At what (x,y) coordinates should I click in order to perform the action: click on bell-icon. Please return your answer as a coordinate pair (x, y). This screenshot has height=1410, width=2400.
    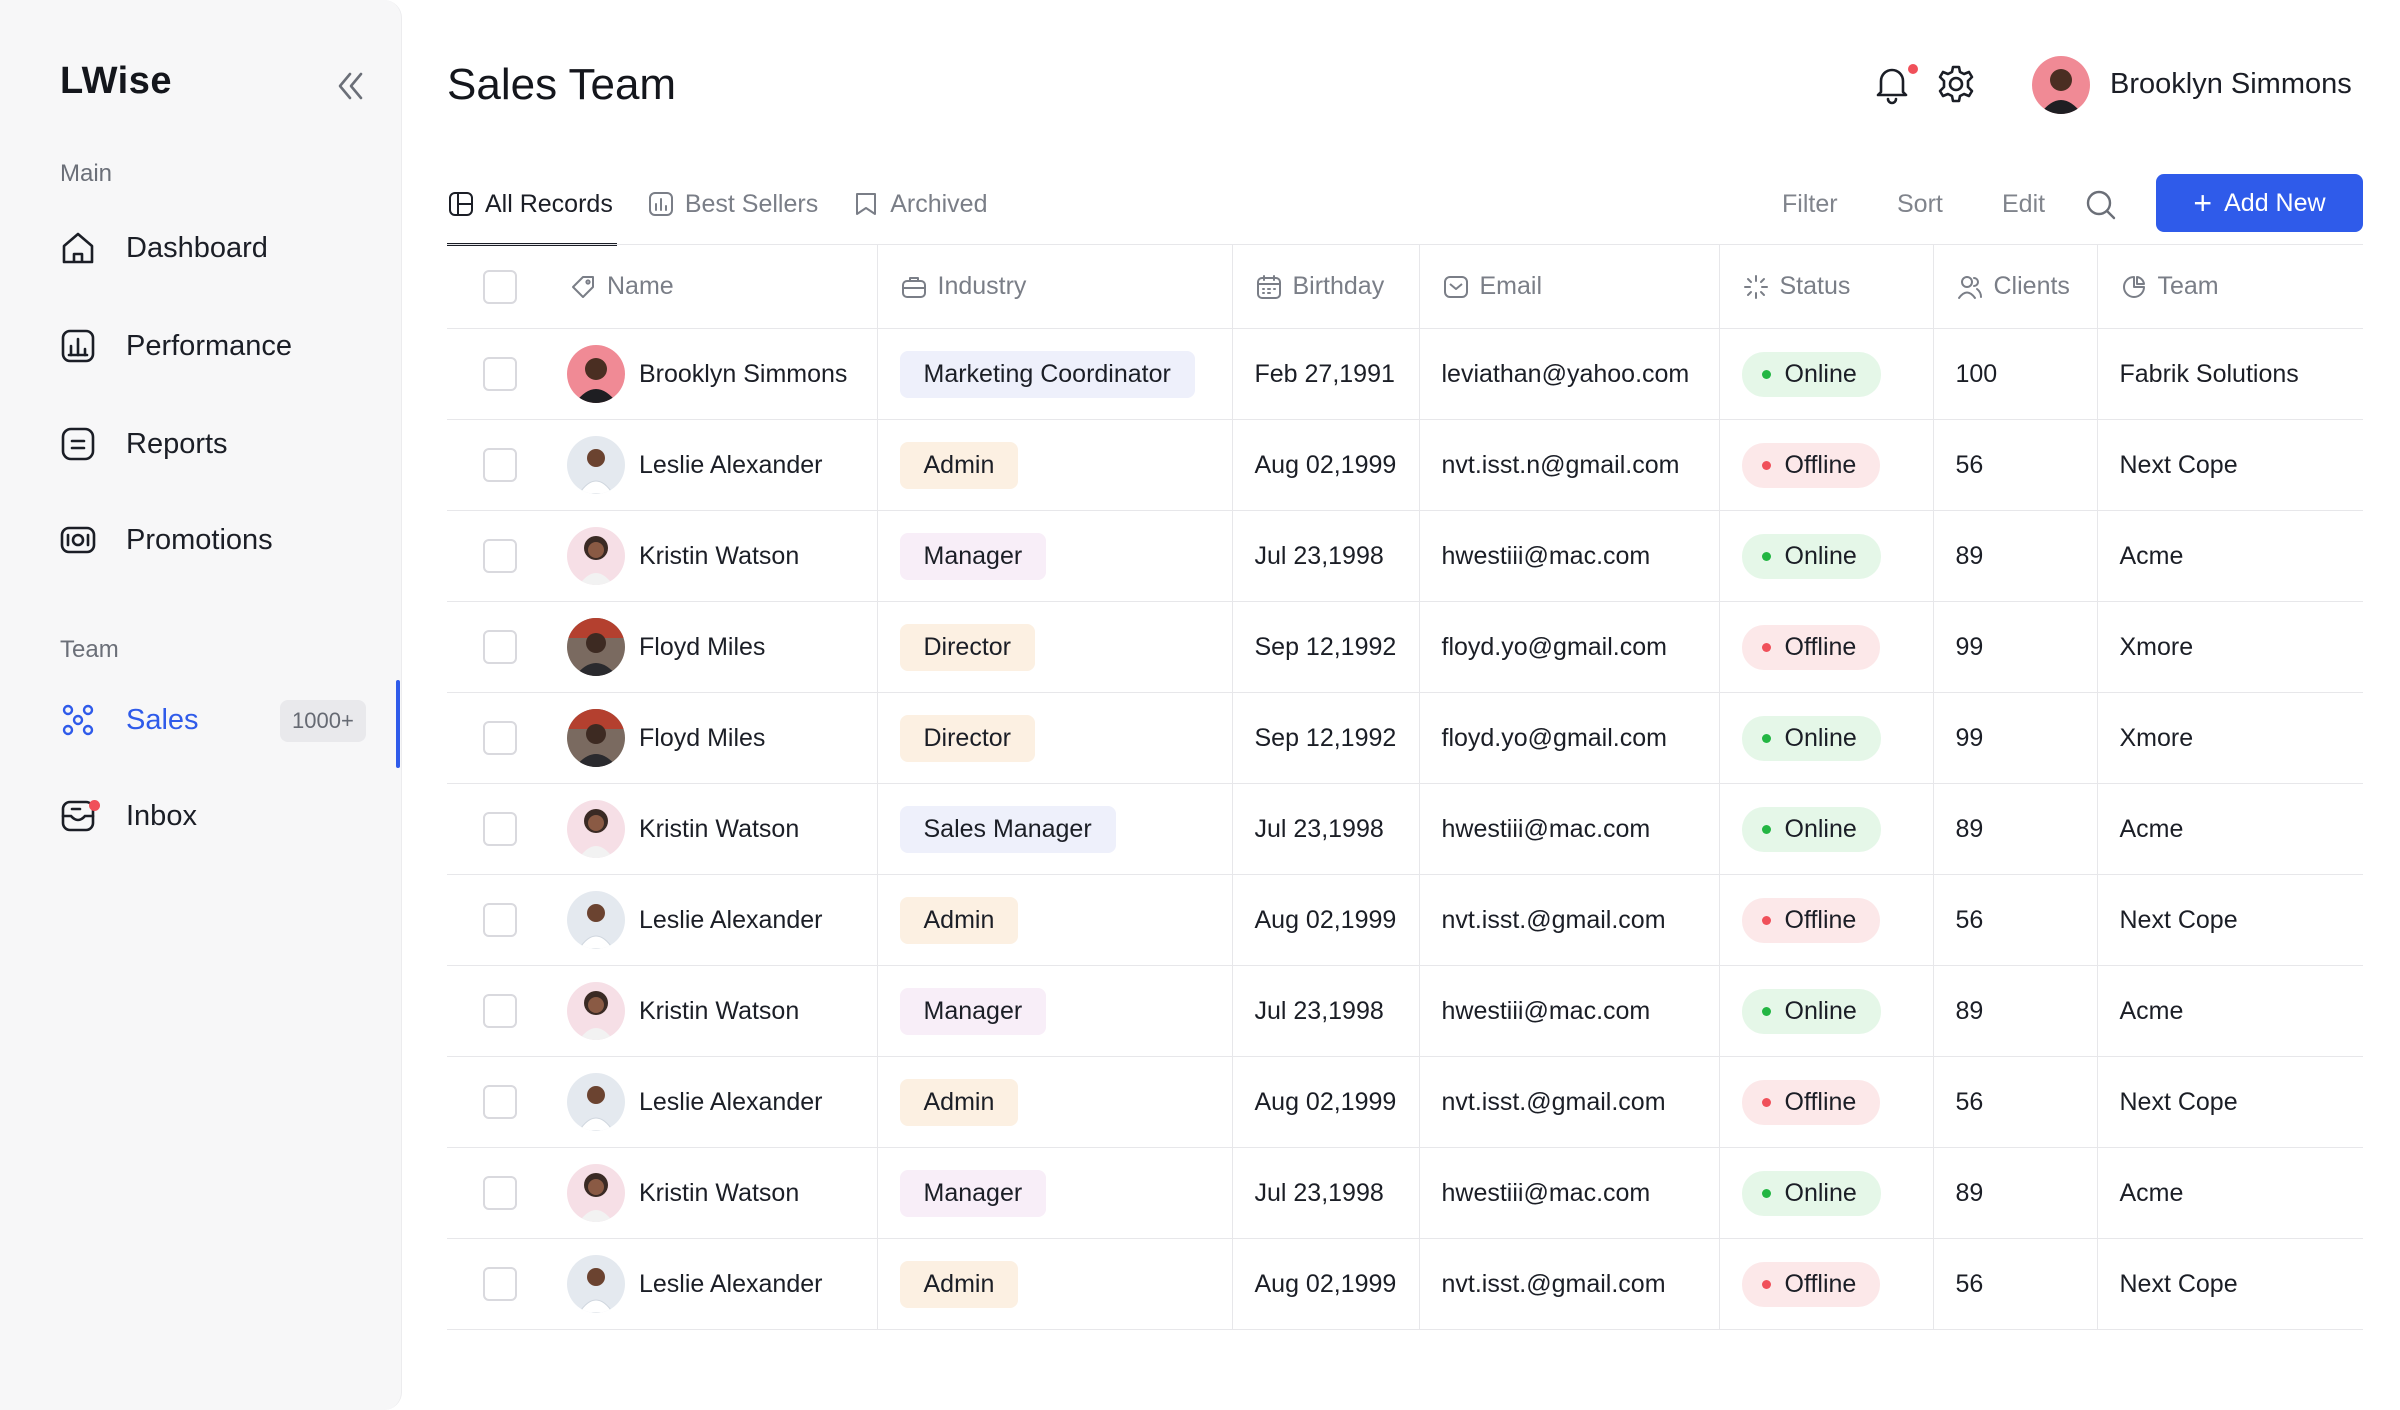
    Looking at the image, I should click on (1892, 84).